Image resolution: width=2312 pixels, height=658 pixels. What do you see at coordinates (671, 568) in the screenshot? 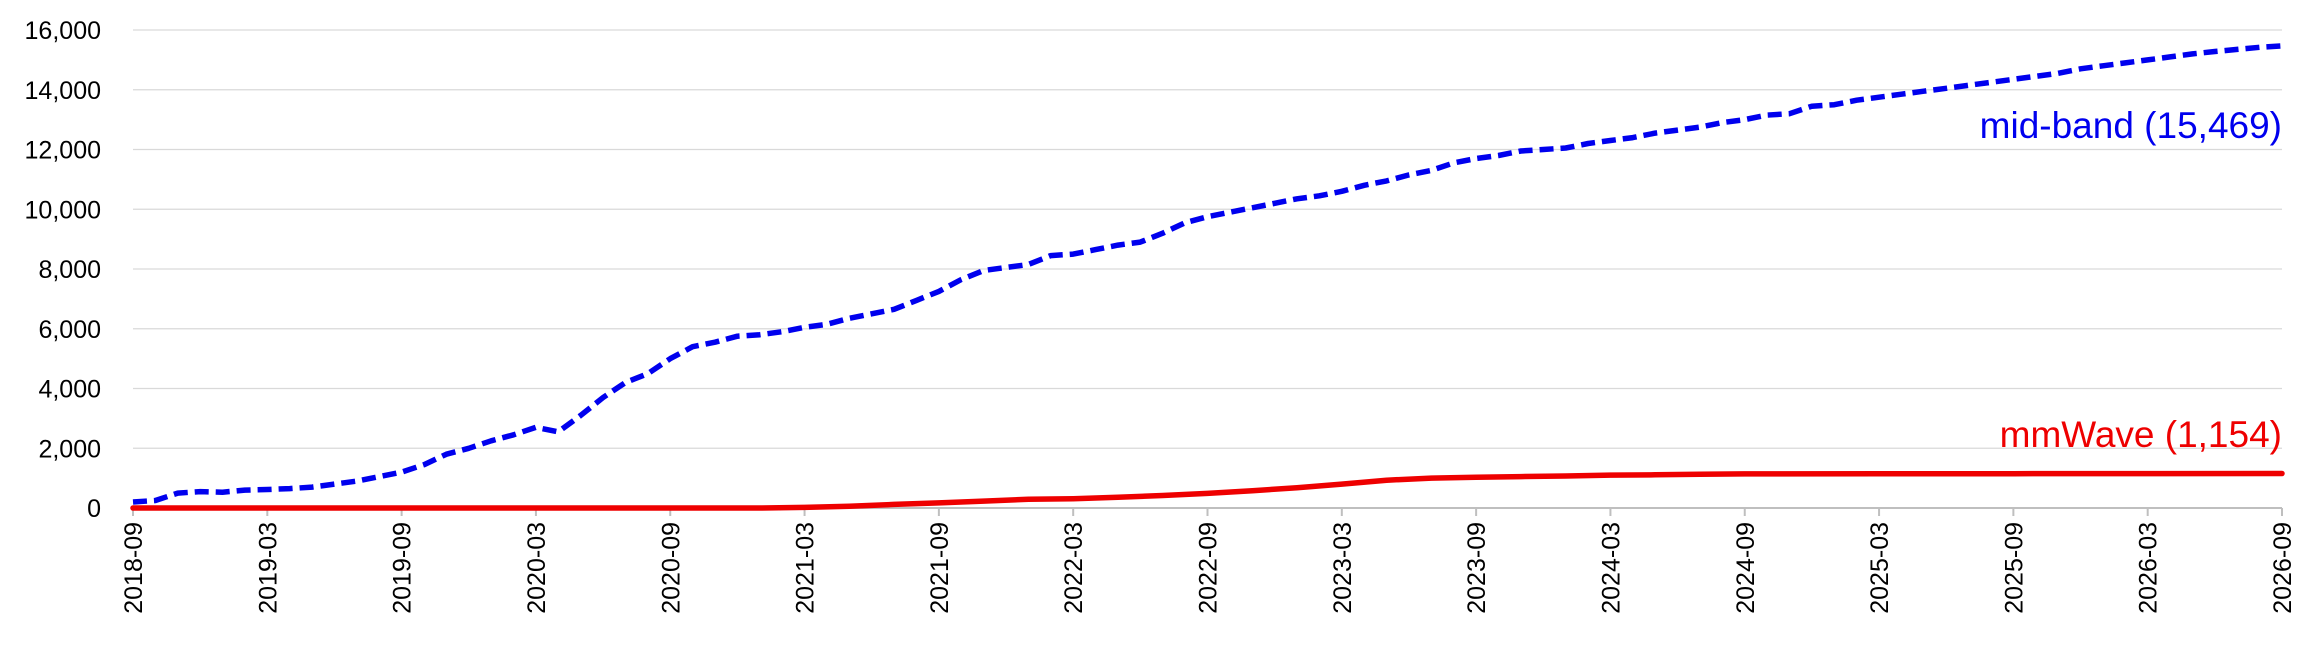
I see `x-tick-label: 2020-09` at bounding box center [671, 568].